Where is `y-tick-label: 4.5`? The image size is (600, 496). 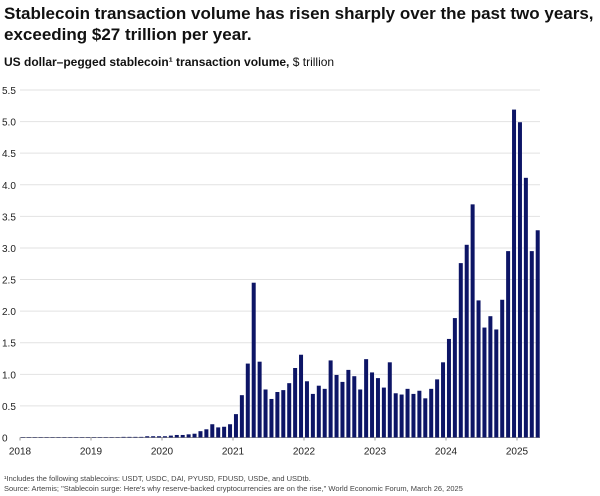 y-tick-label: 4.5 is located at coordinates (9, 154).